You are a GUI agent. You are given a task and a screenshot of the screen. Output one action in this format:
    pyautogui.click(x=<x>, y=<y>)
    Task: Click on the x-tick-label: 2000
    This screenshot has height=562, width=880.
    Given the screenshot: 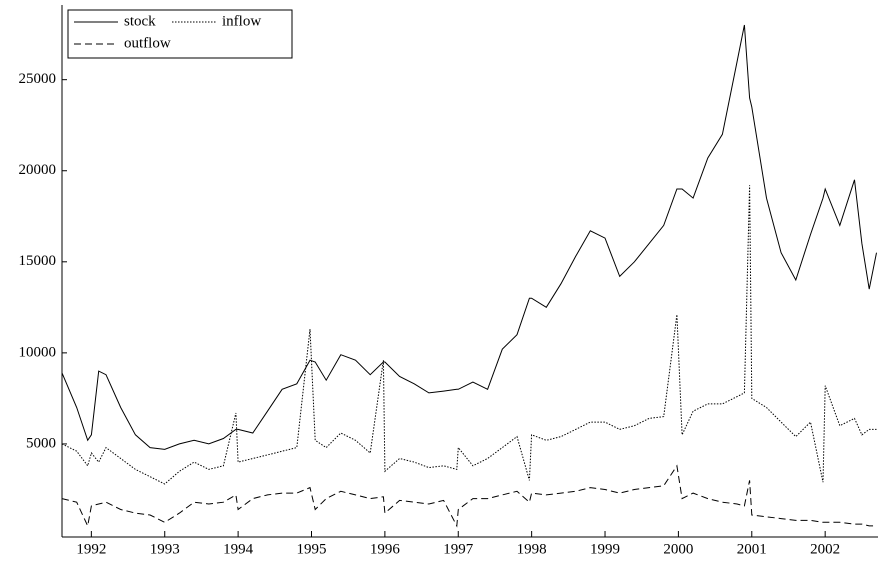 What is the action you would take?
    pyautogui.click(x=678, y=549)
    